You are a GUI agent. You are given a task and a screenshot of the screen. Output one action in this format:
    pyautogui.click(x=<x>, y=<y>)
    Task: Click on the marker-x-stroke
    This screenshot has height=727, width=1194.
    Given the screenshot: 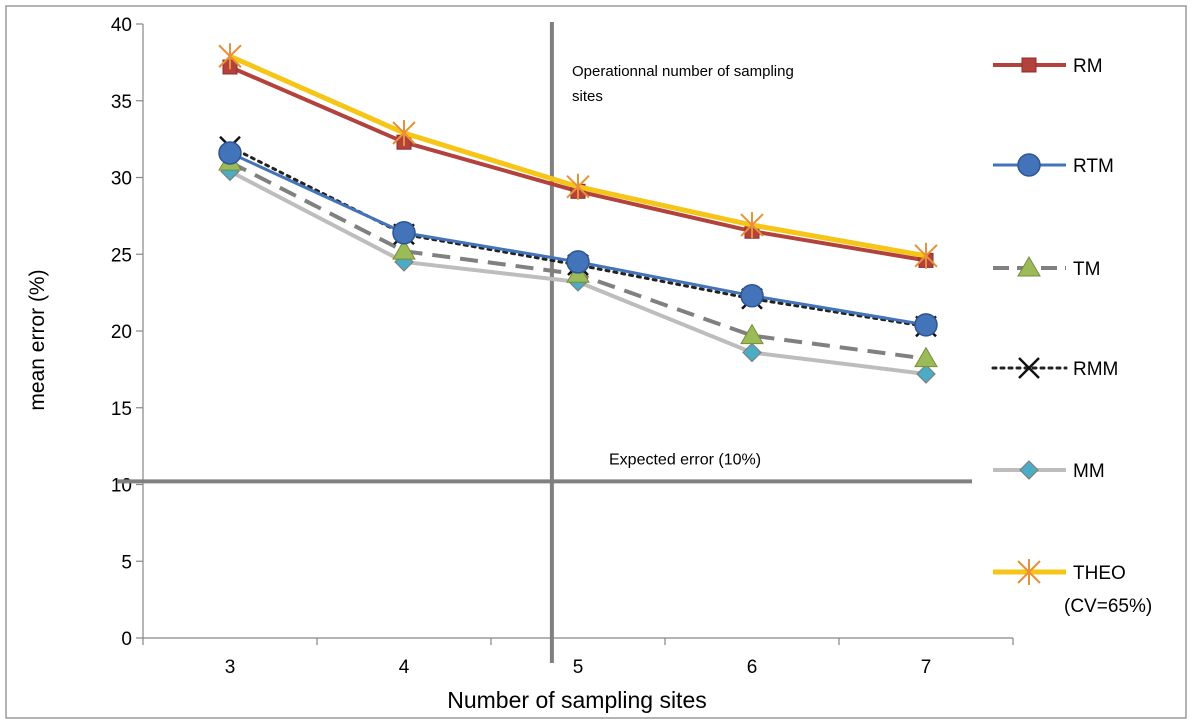 What is the action you would take?
    pyautogui.click(x=1029, y=368)
    